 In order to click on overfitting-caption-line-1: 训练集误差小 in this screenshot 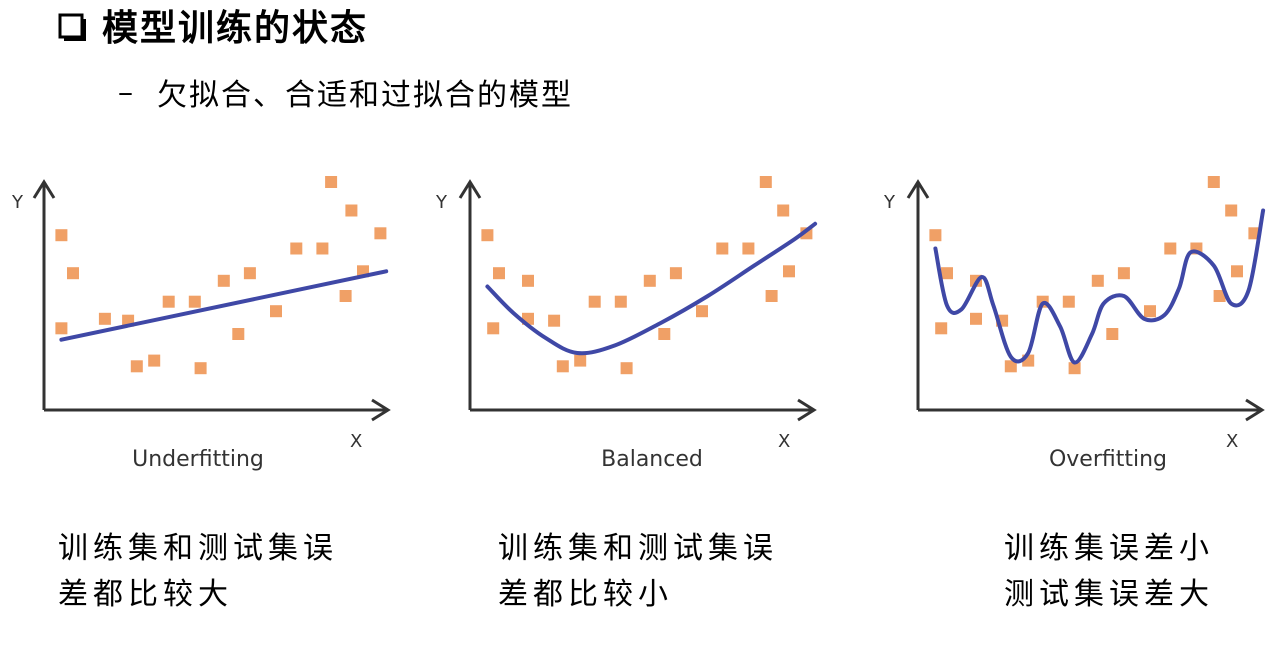, I will do `click(1109, 548)`.